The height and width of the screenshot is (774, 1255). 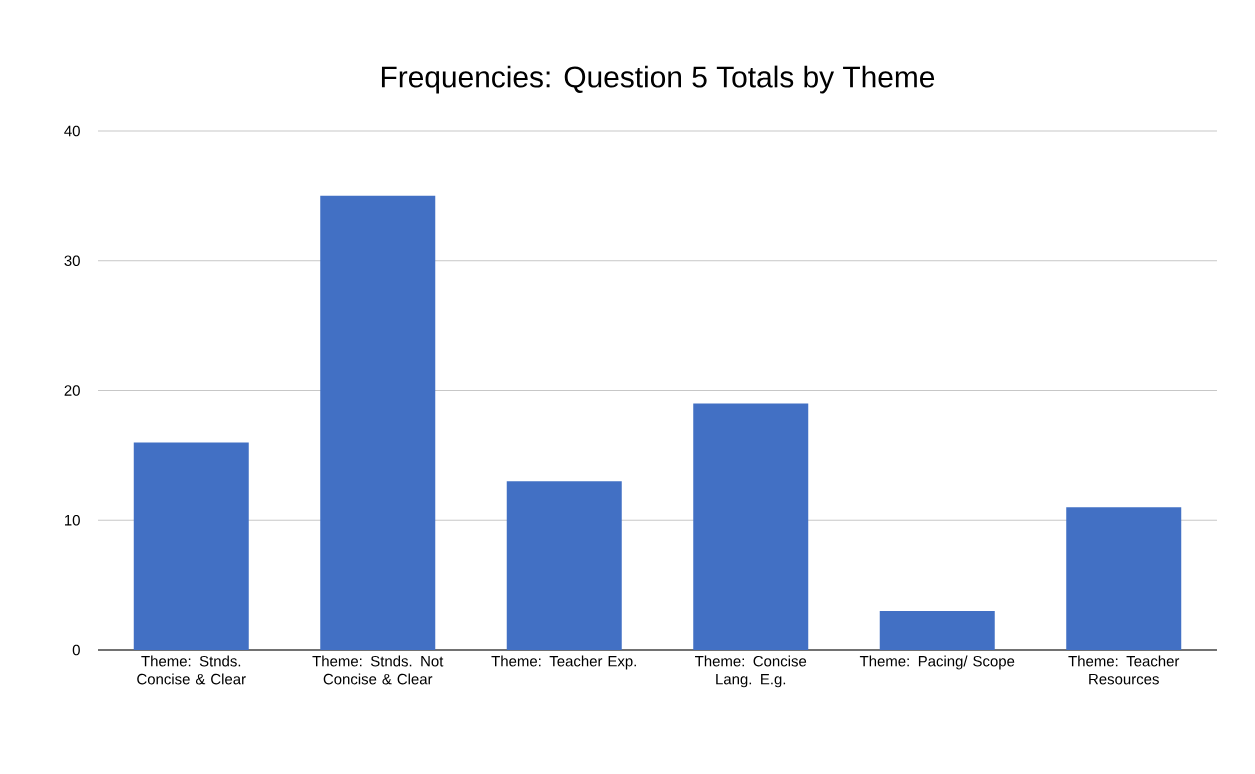 What do you see at coordinates (378, 670) in the screenshot?
I see `x-tick-label: Theme: Stnds. Not Concise & Clear` at bounding box center [378, 670].